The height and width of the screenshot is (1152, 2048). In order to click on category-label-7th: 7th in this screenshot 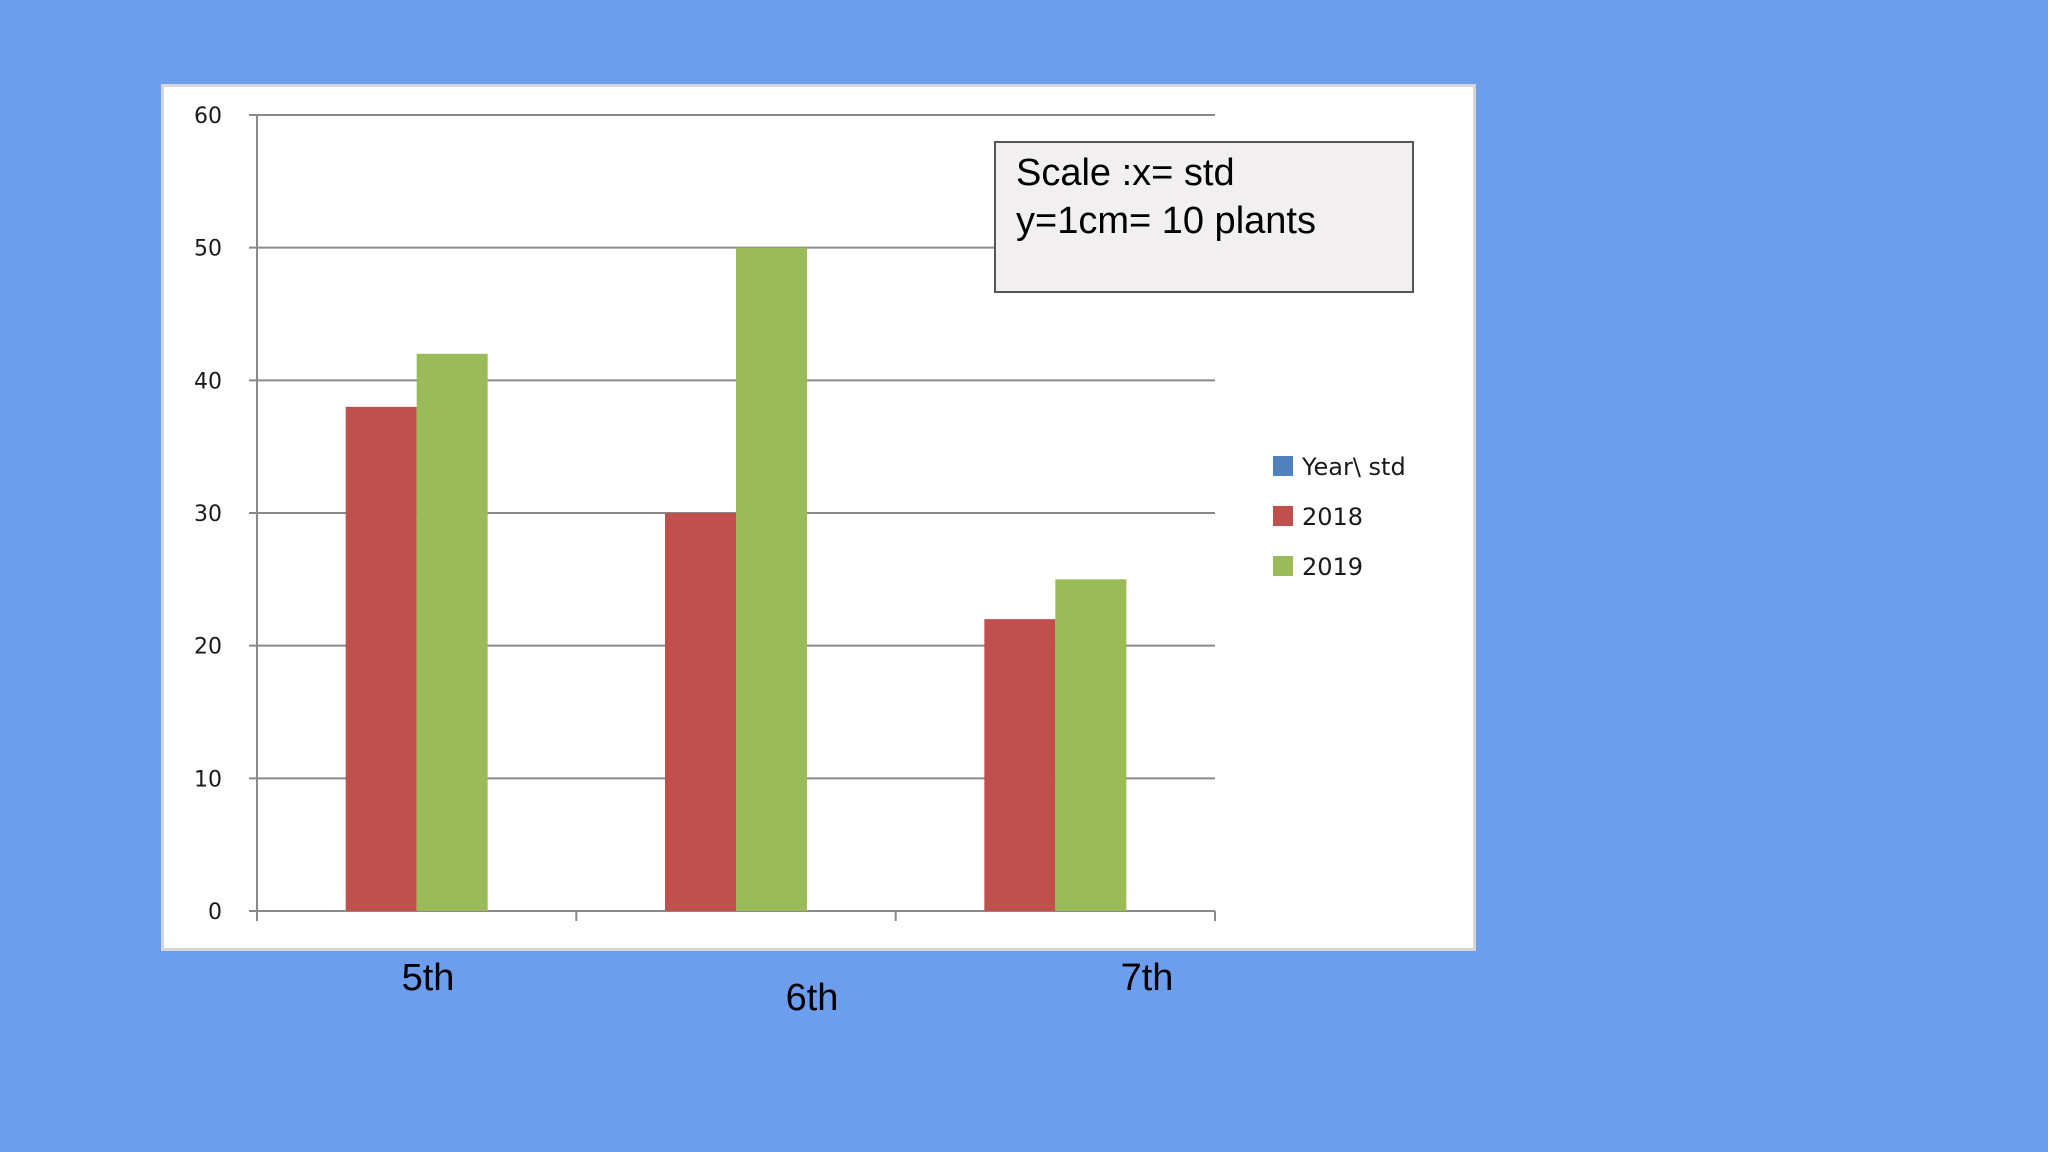, I will do `click(1147, 978)`.